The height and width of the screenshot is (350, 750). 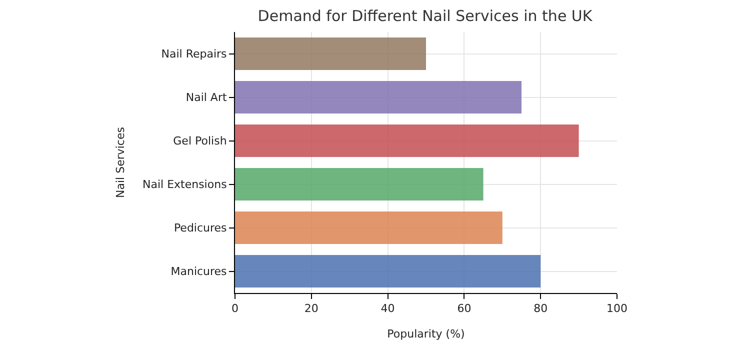 I want to click on y-tick-label: Nail Repairs, so click(x=194, y=54).